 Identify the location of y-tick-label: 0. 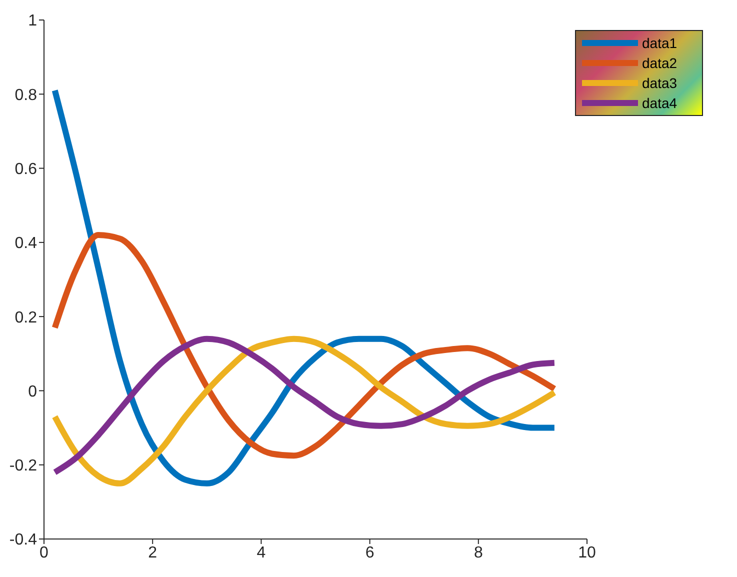
(33, 391).